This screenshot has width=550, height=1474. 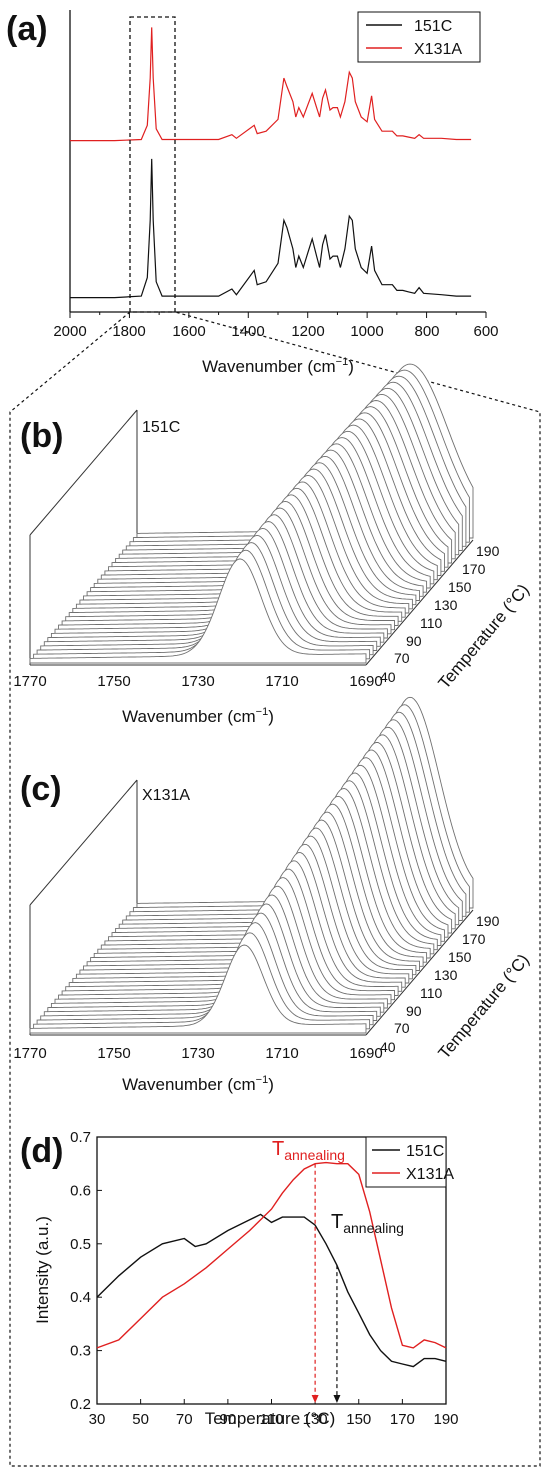 What do you see at coordinates (251, 537) in the screenshot?
I see `panel-b-frame` at bounding box center [251, 537].